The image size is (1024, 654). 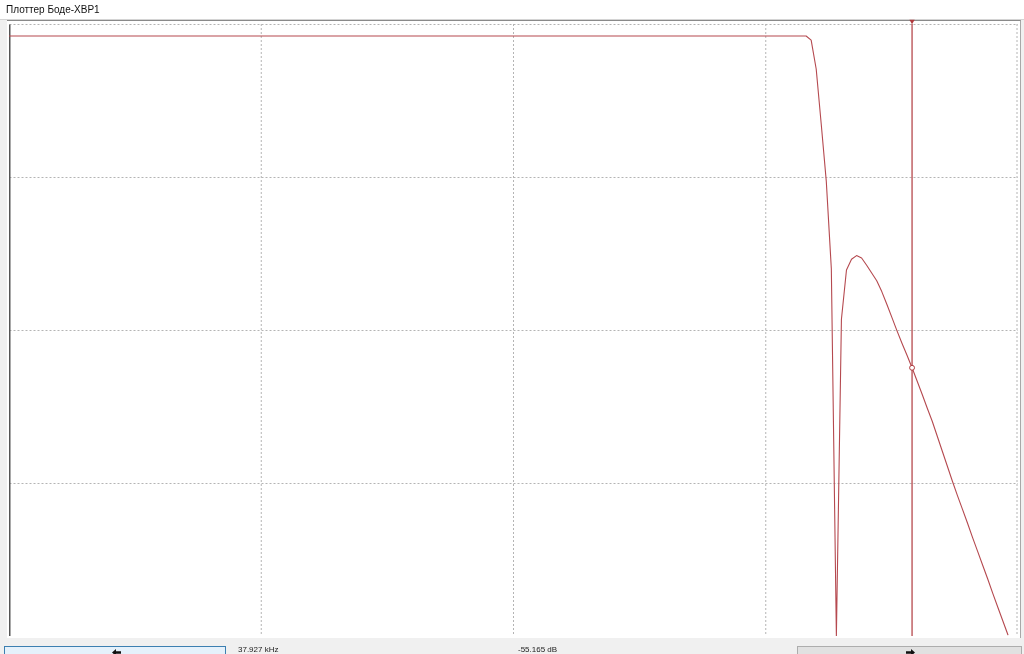 I want to click on chart-title: Плоттер Боде-XBP1, so click(x=53, y=10).